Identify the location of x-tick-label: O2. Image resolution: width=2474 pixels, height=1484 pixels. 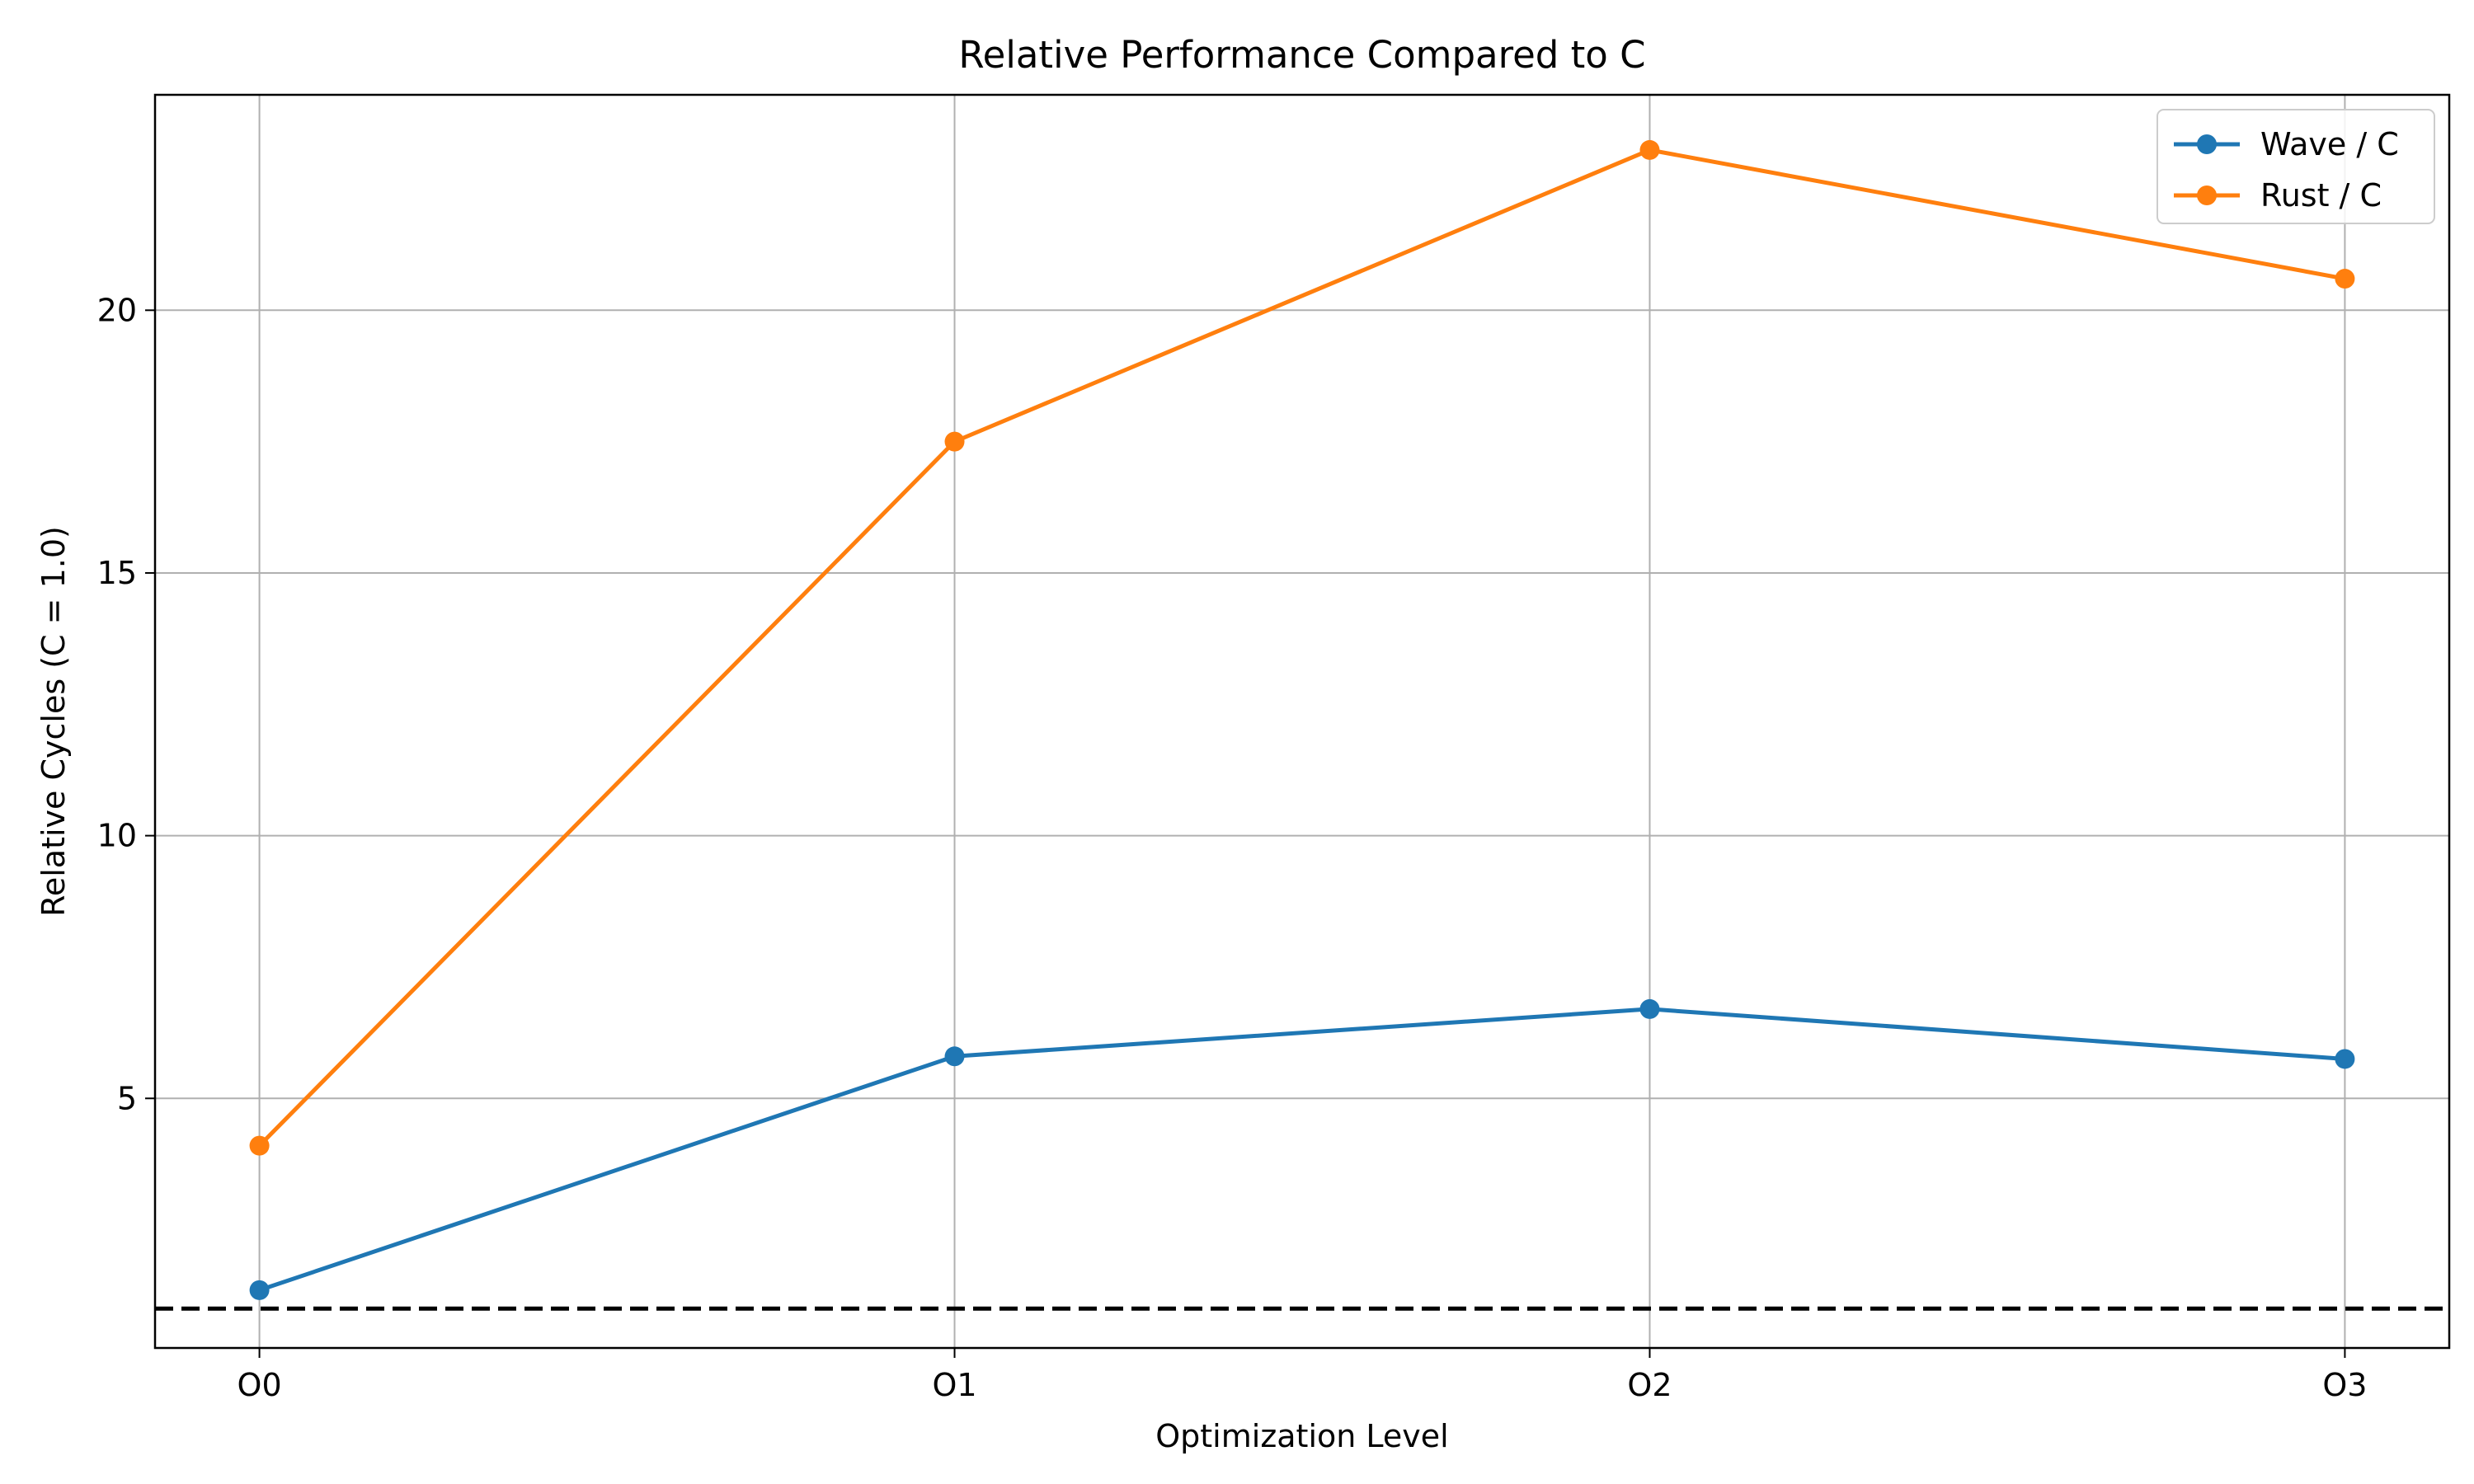
(1649, 1385).